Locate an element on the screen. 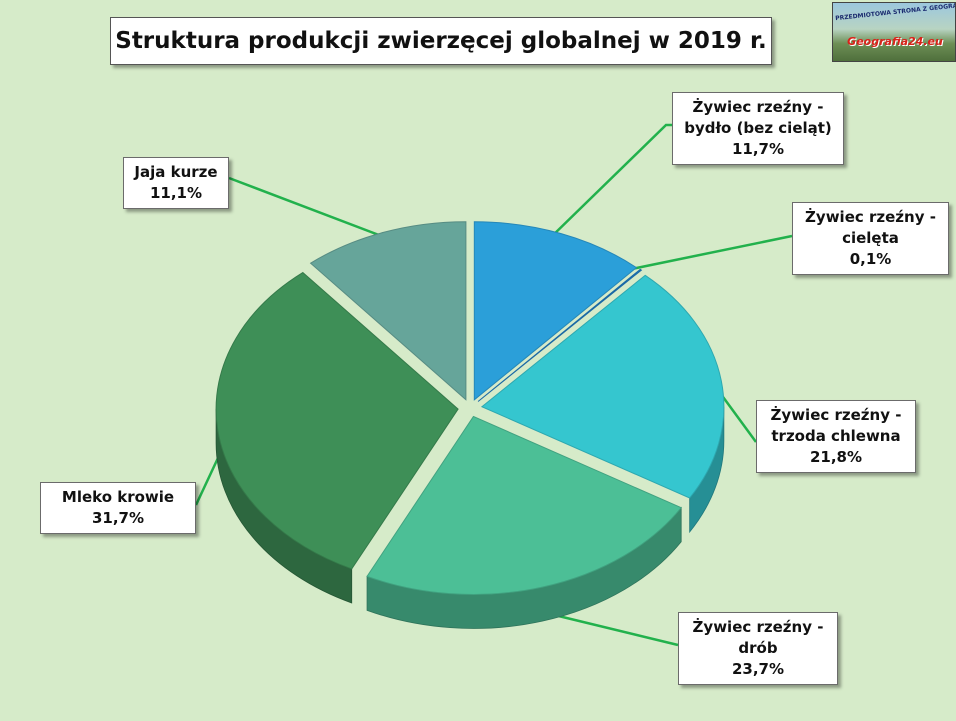  leader-line-bydlo is located at coordinates (609, 182).